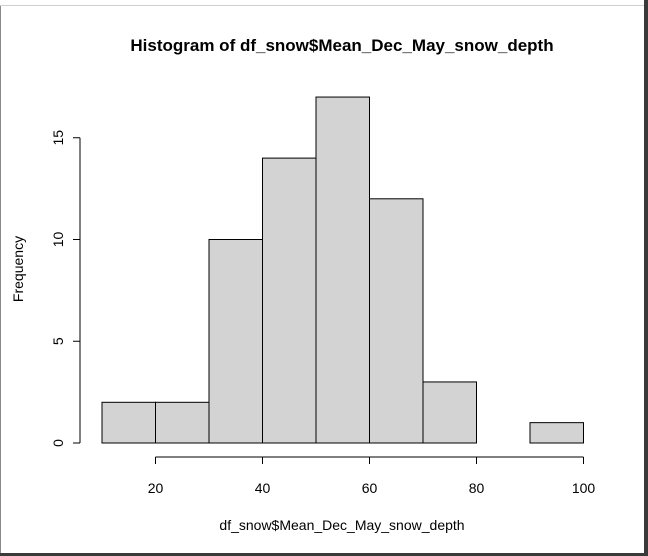  I want to click on x-tick-label: 60, so click(370, 488).